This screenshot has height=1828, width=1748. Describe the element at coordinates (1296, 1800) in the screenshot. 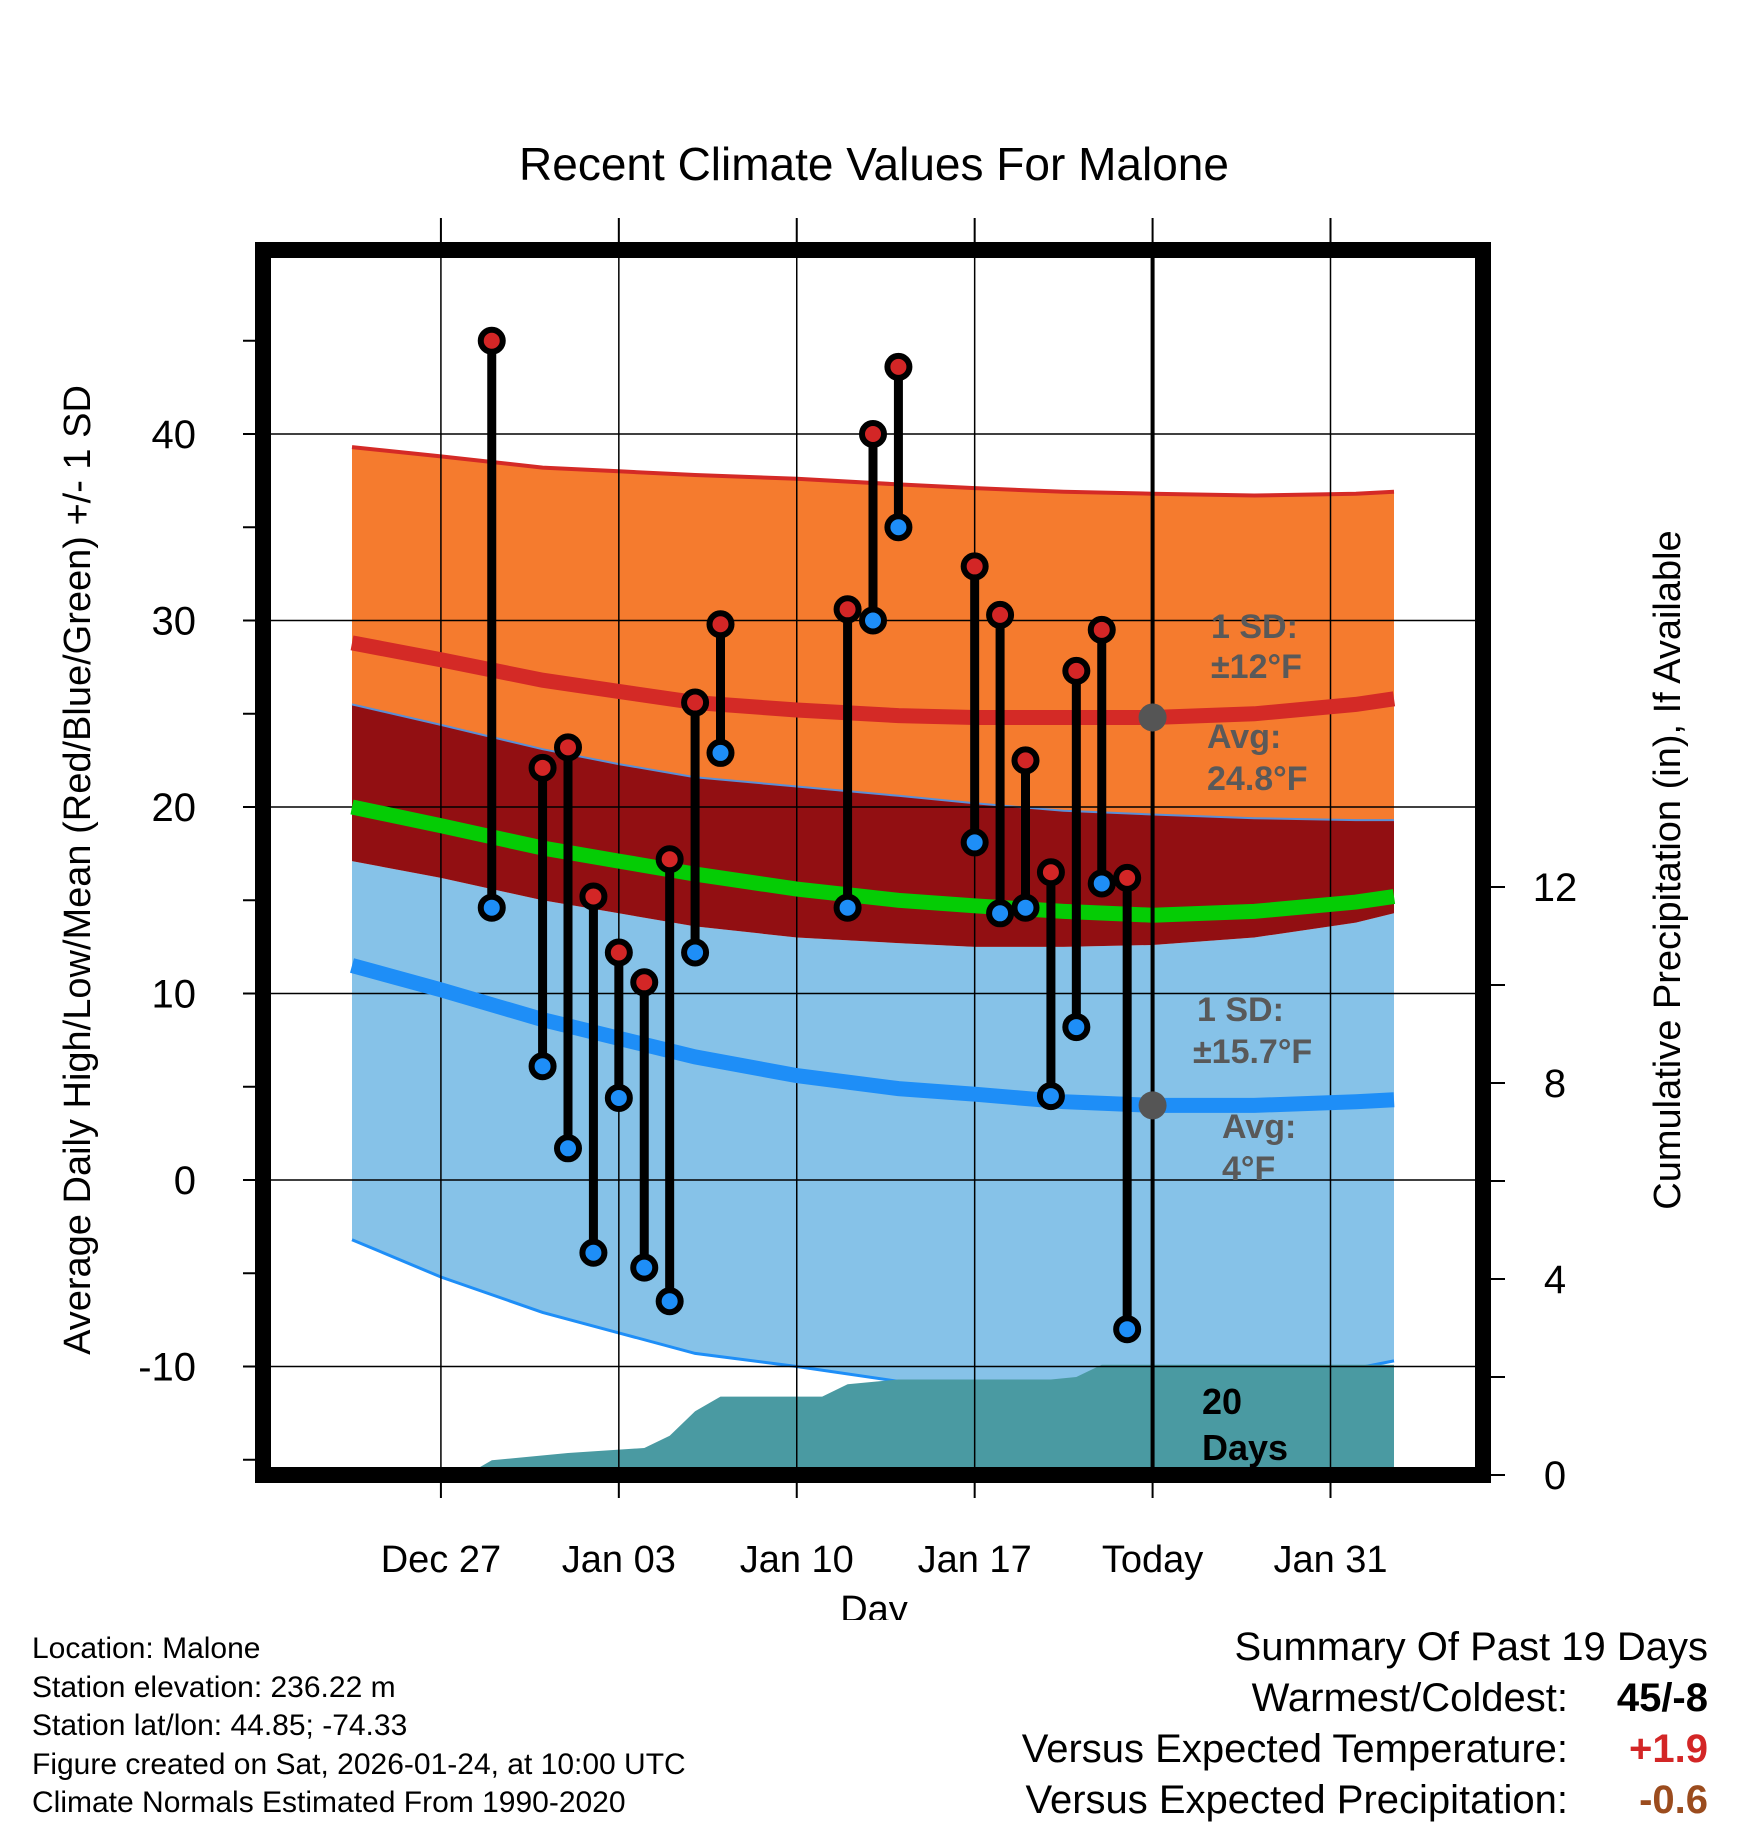

I see `summary-precip-label: Versus Expected Precipitation:` at that location.